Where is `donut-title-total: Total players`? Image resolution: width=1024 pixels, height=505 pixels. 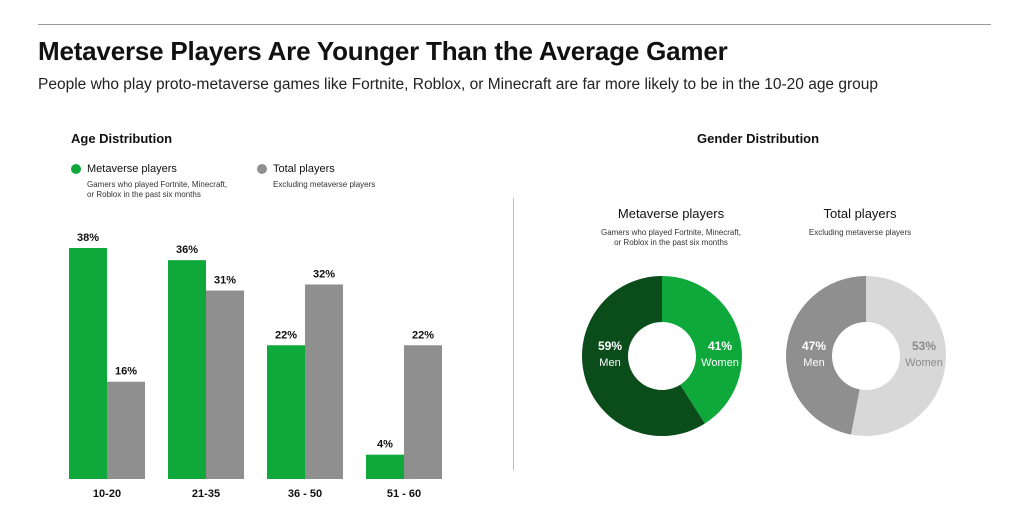 donut-title-total: Total players is located at coordinates (860, 213).